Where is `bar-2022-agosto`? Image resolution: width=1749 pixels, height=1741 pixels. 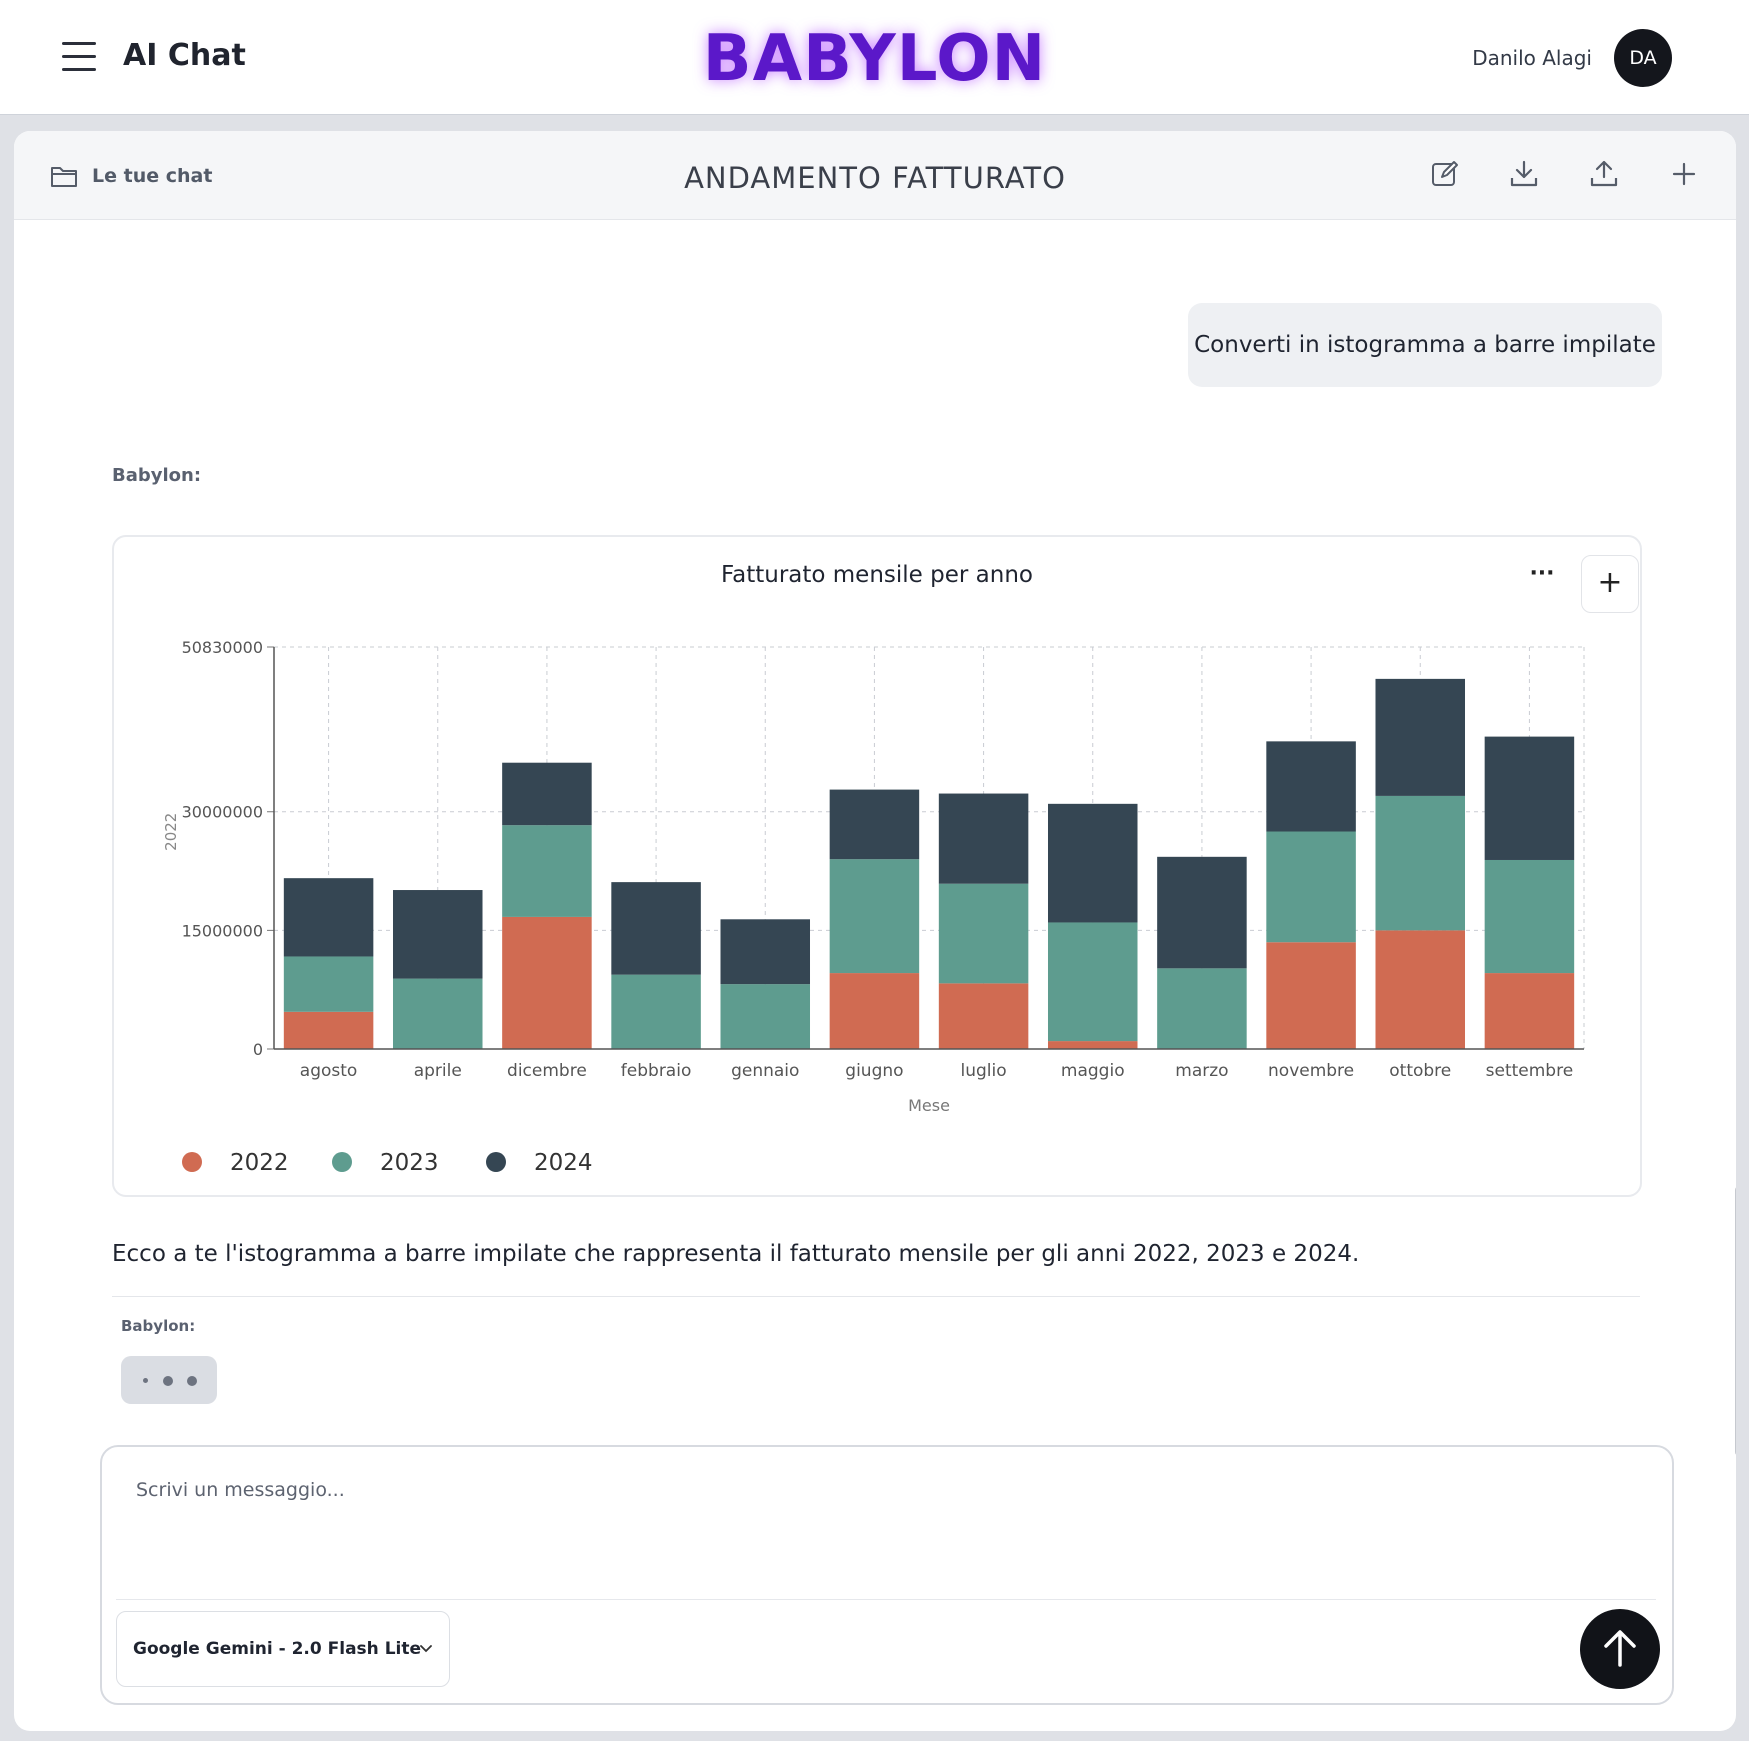 bar-2022-agosto is located at coordinates (328, 1030).